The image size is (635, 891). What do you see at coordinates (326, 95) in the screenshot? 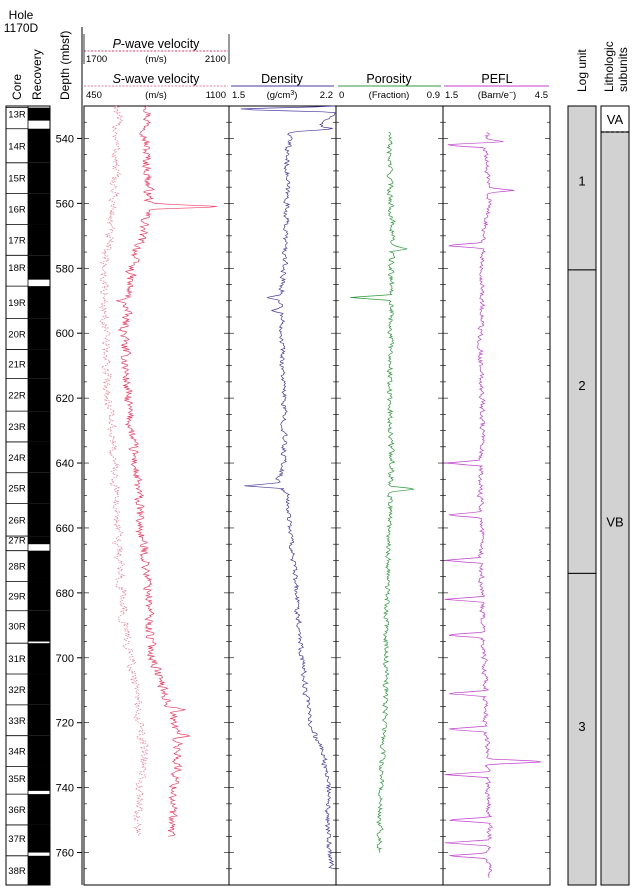
I see `density-max-label: 2.2` at bounding box center [326, 95].